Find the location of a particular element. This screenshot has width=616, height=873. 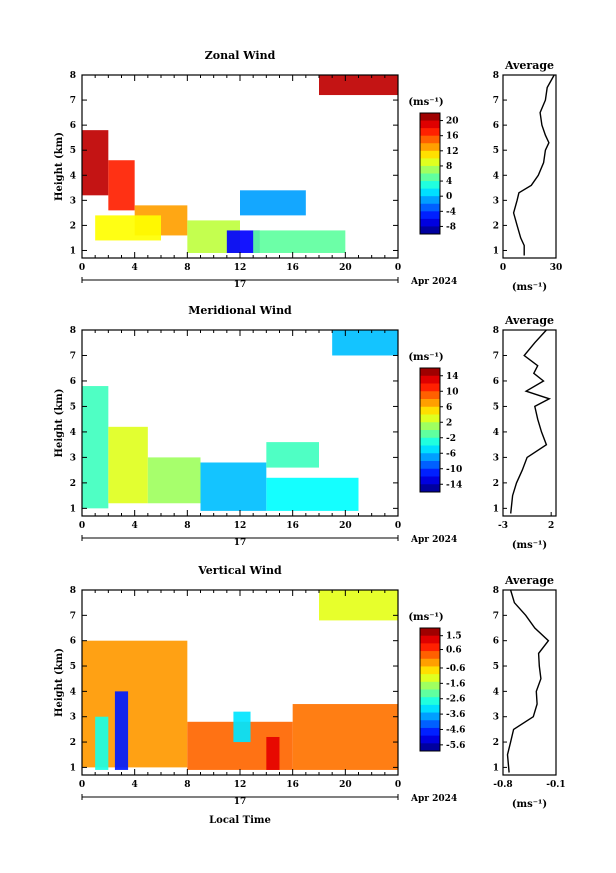

average-x-tick-label: -0.8 is located at coordinates (502, 785).